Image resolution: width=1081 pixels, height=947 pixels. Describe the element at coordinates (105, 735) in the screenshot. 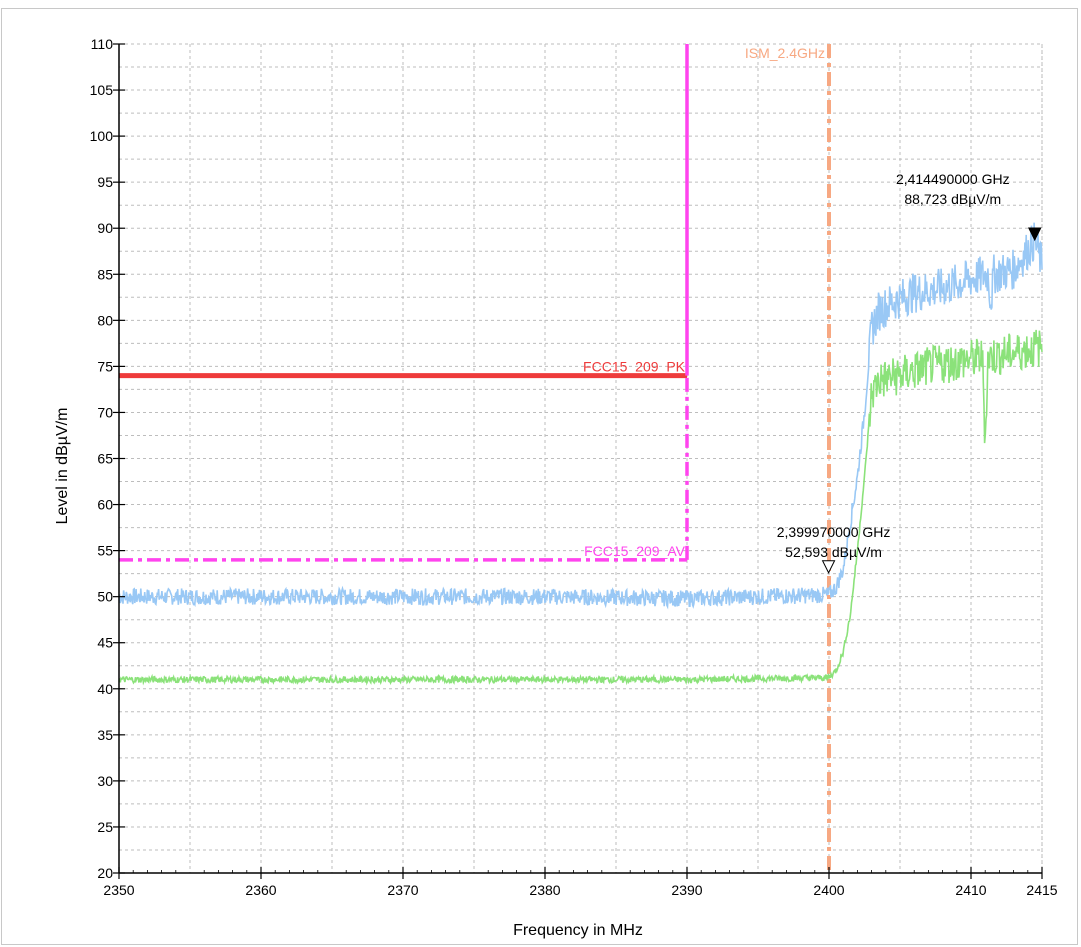

I see `y-tick-label: 35` at that location.